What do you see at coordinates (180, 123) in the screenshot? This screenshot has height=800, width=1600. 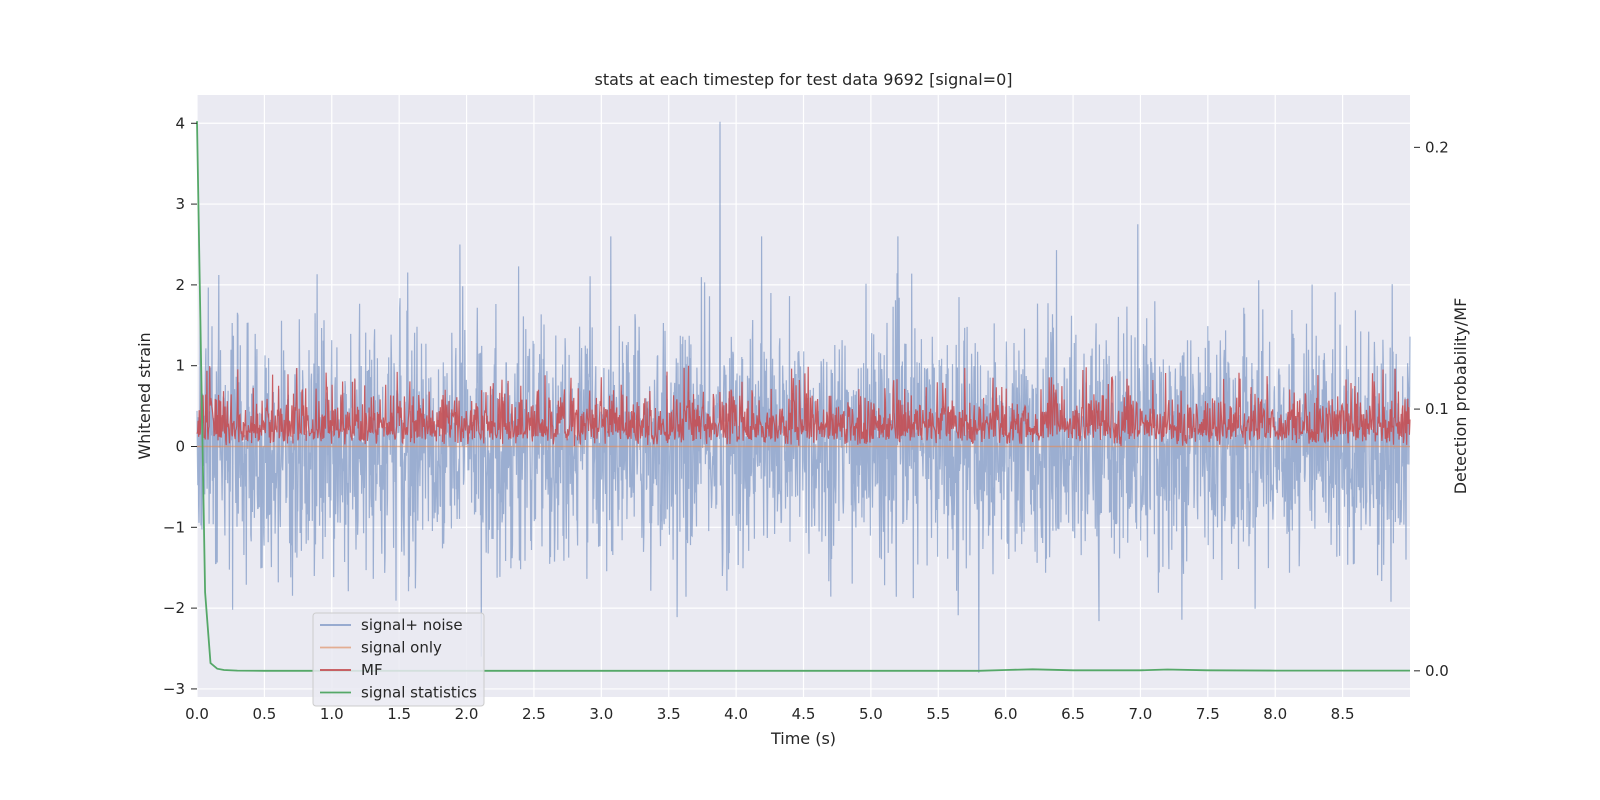 I see `y-tick-label: 4` at bounding box center [180, 123].